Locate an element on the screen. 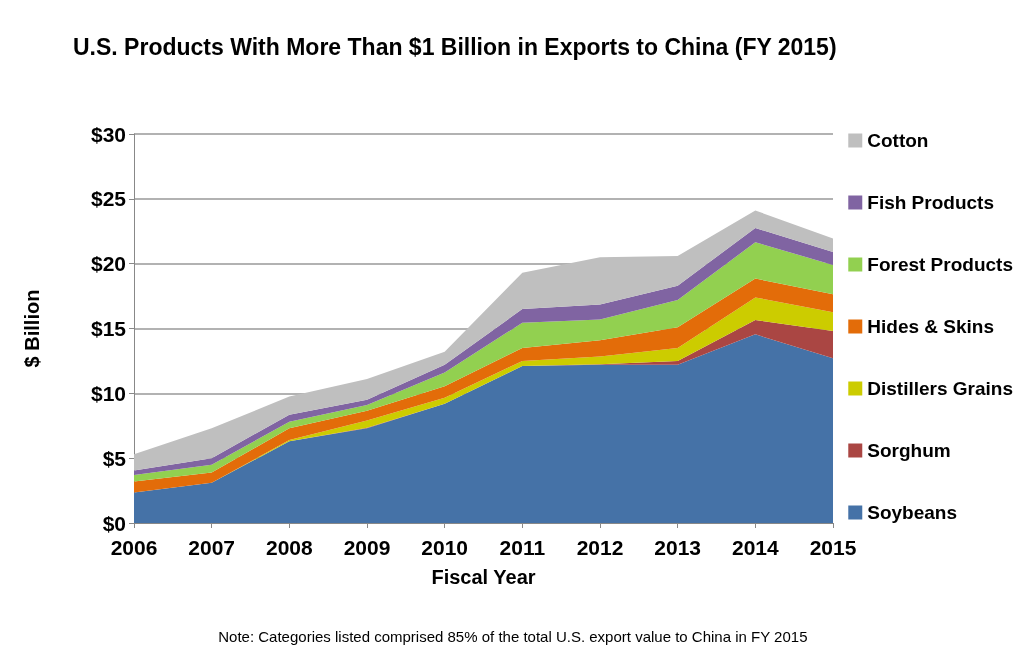 The image size is (1030, 657). x-tick-label: 2013 is located at coordinates (678, 547).